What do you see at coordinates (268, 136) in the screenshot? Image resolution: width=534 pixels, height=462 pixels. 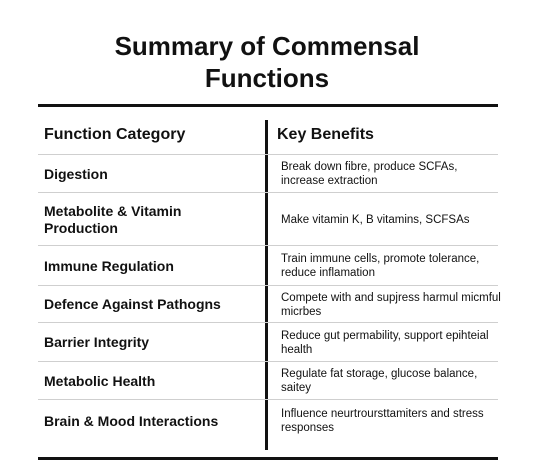 I see `table-header: Function Category Key Benefits` at bounding box center [268, 136].